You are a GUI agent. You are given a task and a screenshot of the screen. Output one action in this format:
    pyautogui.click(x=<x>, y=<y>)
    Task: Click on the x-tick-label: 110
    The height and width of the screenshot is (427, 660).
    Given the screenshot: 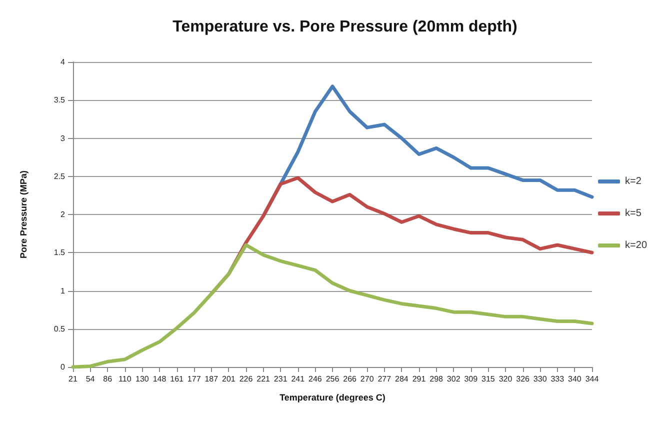 What is the action you would take?
    pyautogui.click(x=125, y=379)
    